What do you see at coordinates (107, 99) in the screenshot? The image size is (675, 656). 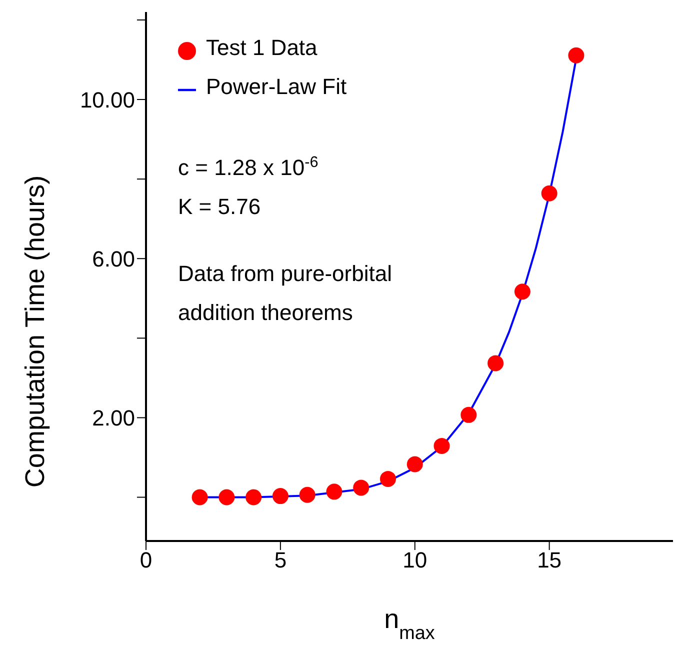 I see `y-tick-label: 10.00` at bounding box center [107, 99].